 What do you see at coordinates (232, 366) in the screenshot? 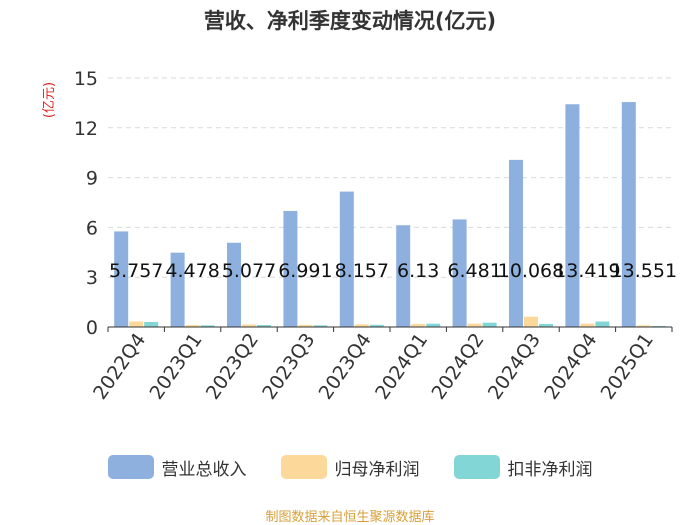
I see `x-tick-label: 2023Q2` at bounding box center [232, 366].